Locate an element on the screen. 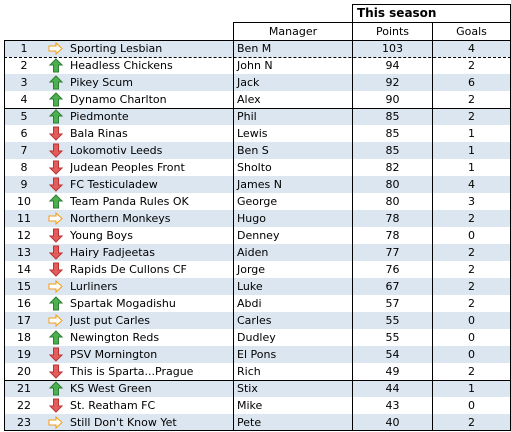 Image resolution: width=511 pixels, height=432 pixels. points: 77 is located at coordinates (392, 252).